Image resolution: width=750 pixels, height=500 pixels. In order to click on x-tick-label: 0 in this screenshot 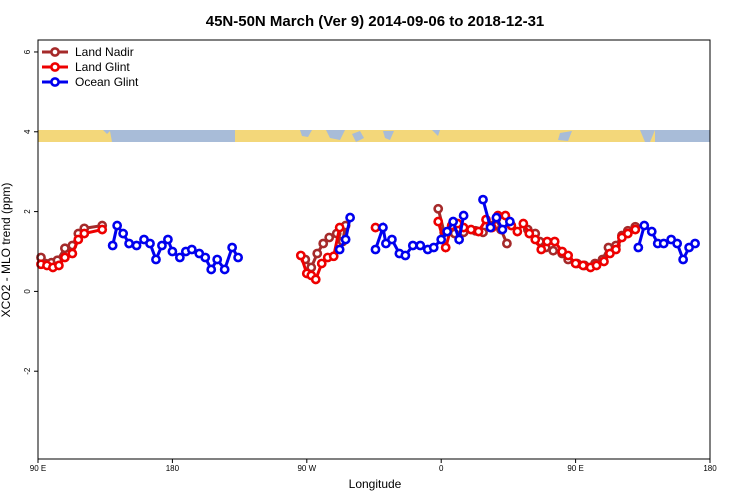, I will do `click(441, 468)`.